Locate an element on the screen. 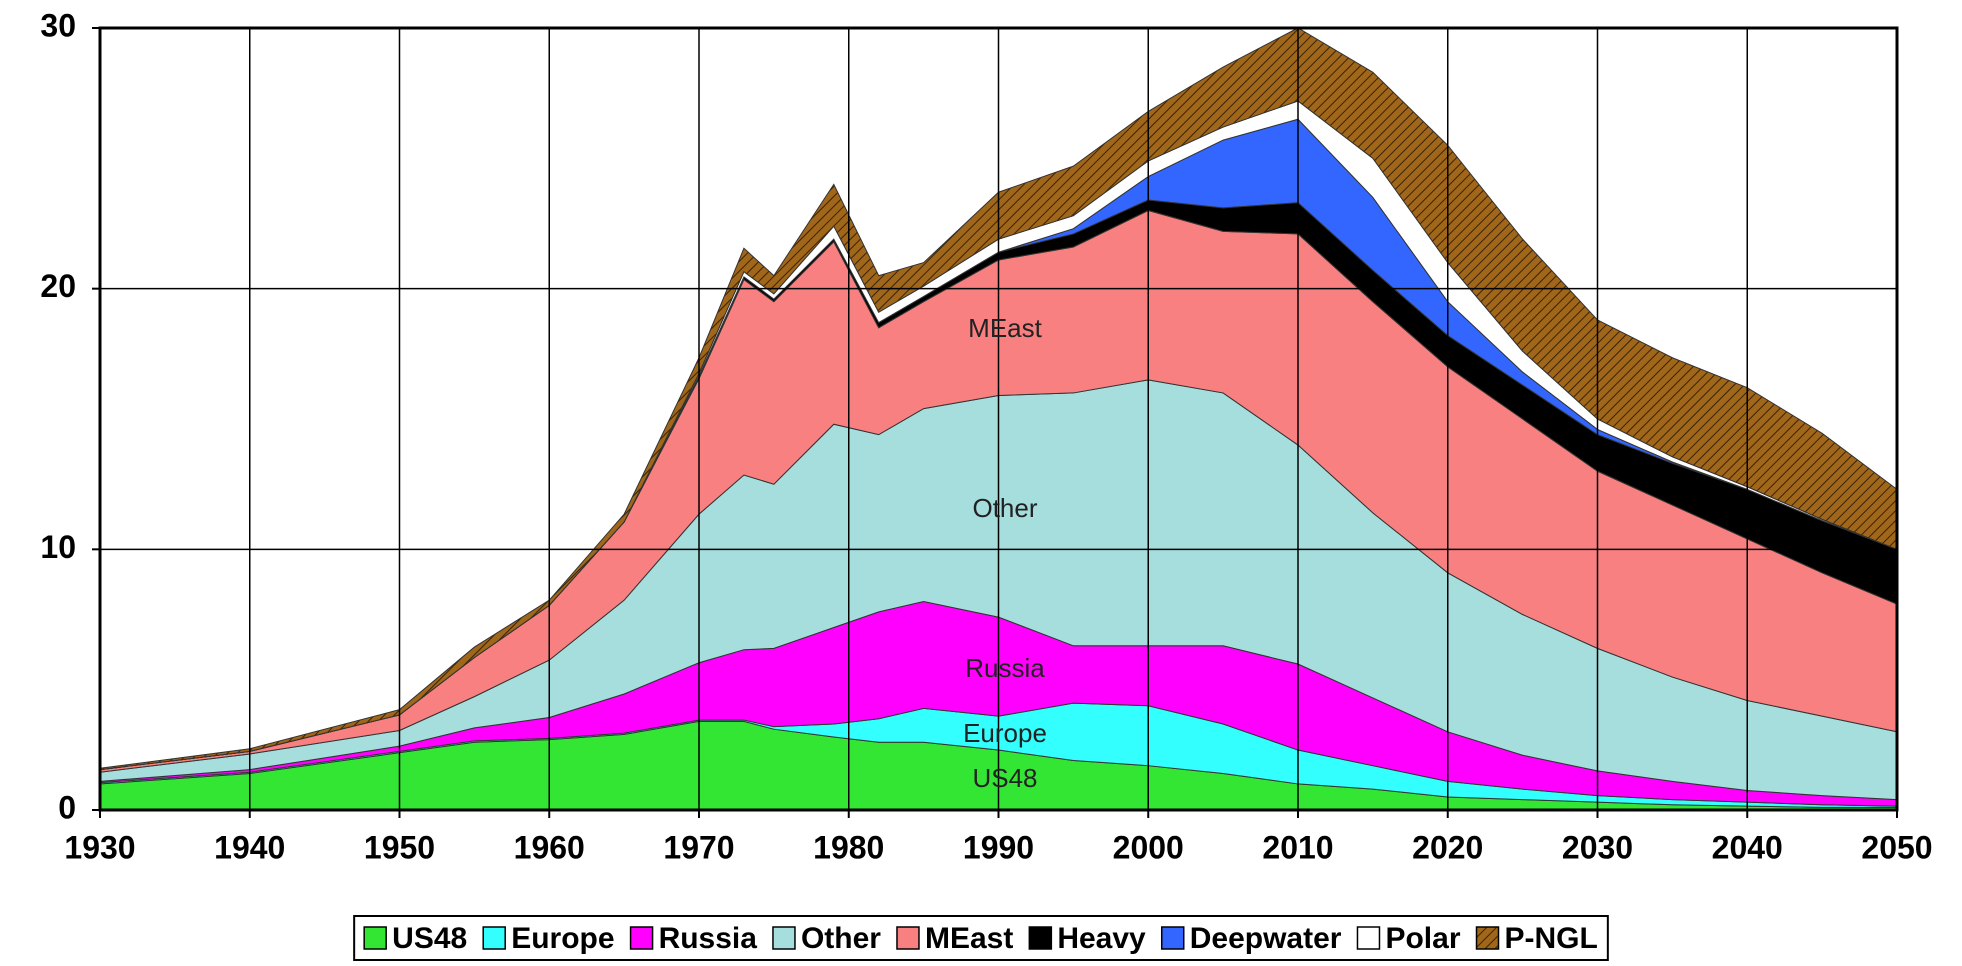 The image size is (1962, 966). legend-label: Heavy is located at coordinates (1101, 938).